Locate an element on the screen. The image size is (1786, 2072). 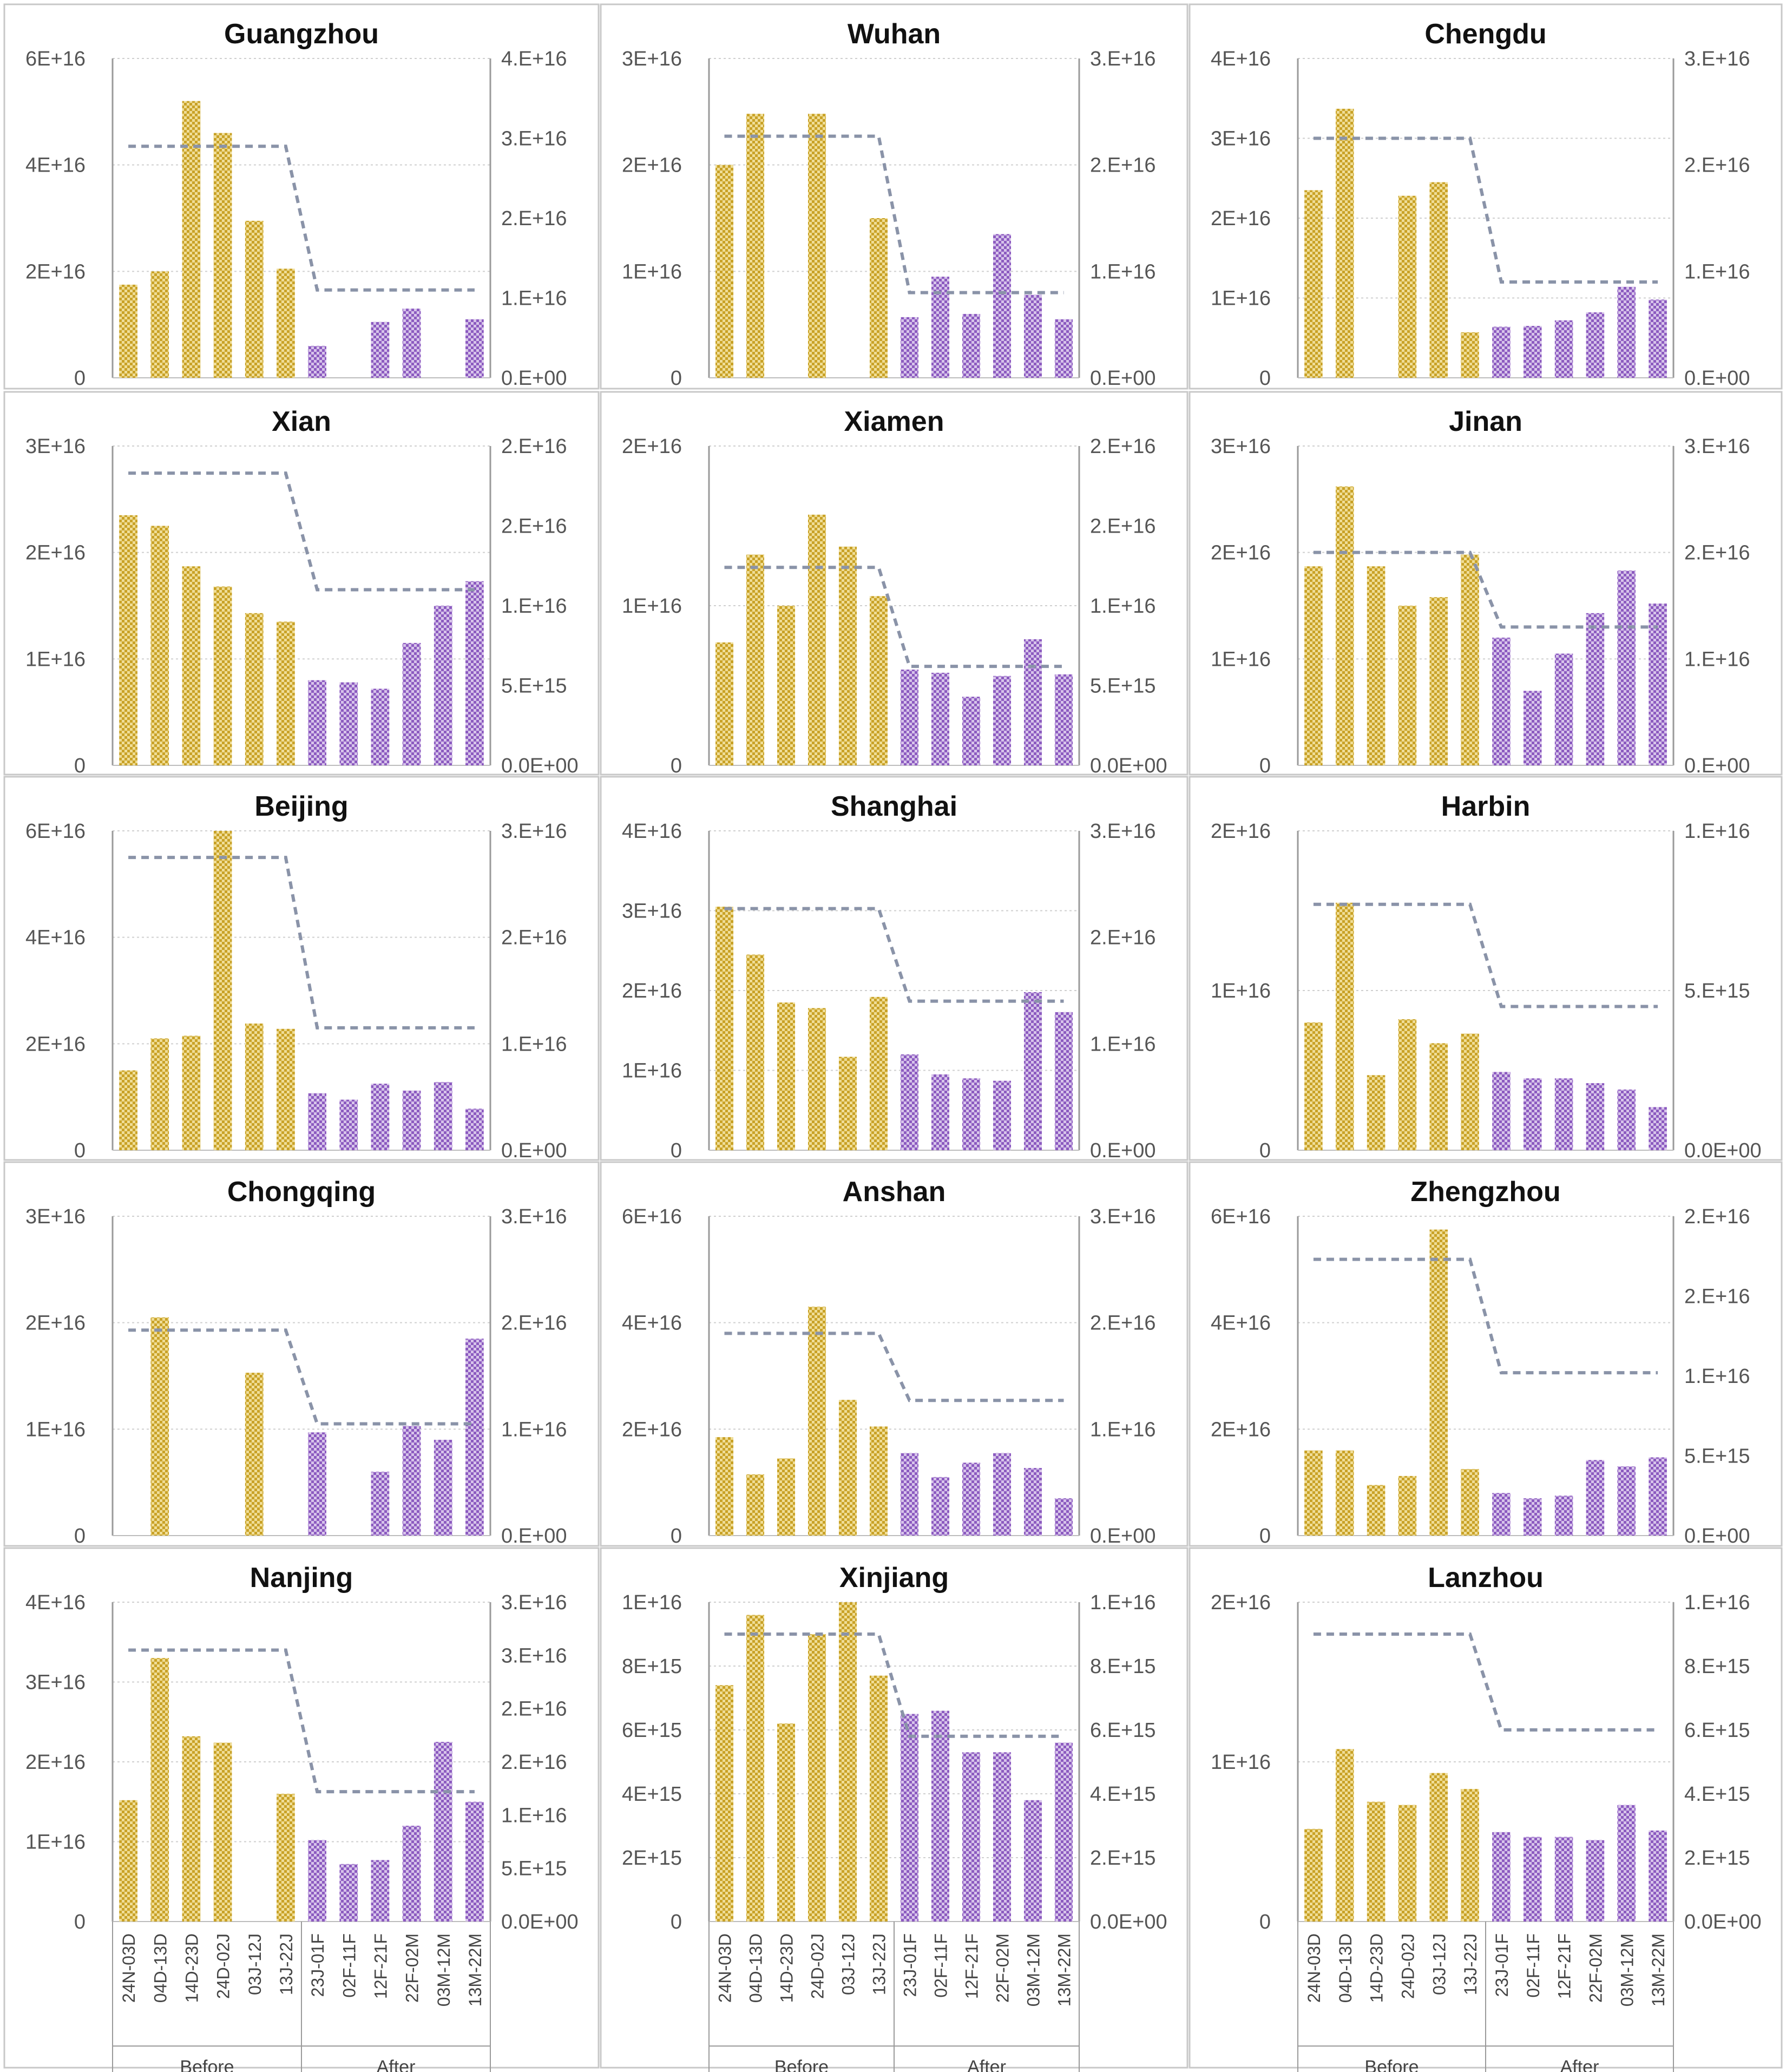
chart-title: Nanjing is located at coordinates (301, 1578).